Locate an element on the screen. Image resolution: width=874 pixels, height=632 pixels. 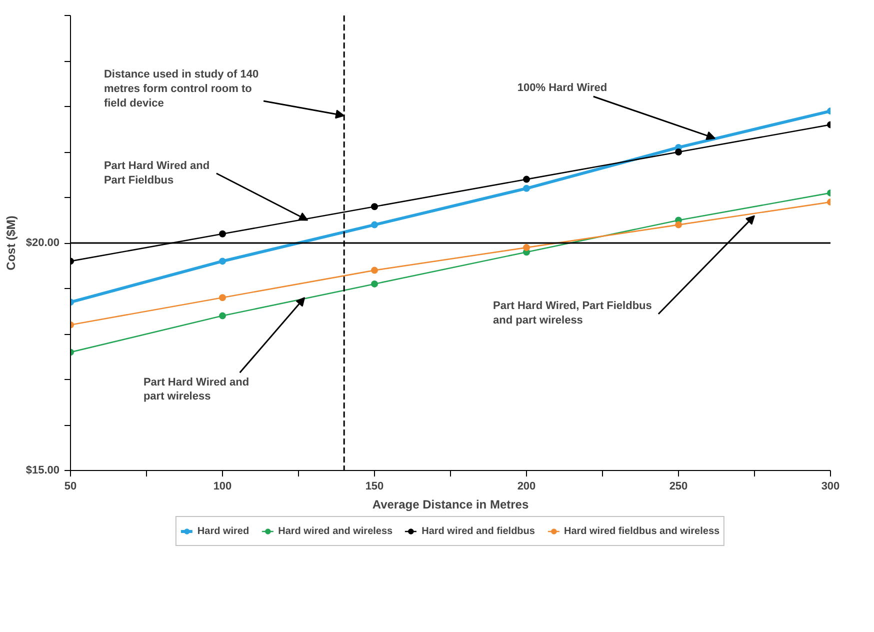
legend-label: Hard wired and fieldbus is located at coordinates (478, 531).